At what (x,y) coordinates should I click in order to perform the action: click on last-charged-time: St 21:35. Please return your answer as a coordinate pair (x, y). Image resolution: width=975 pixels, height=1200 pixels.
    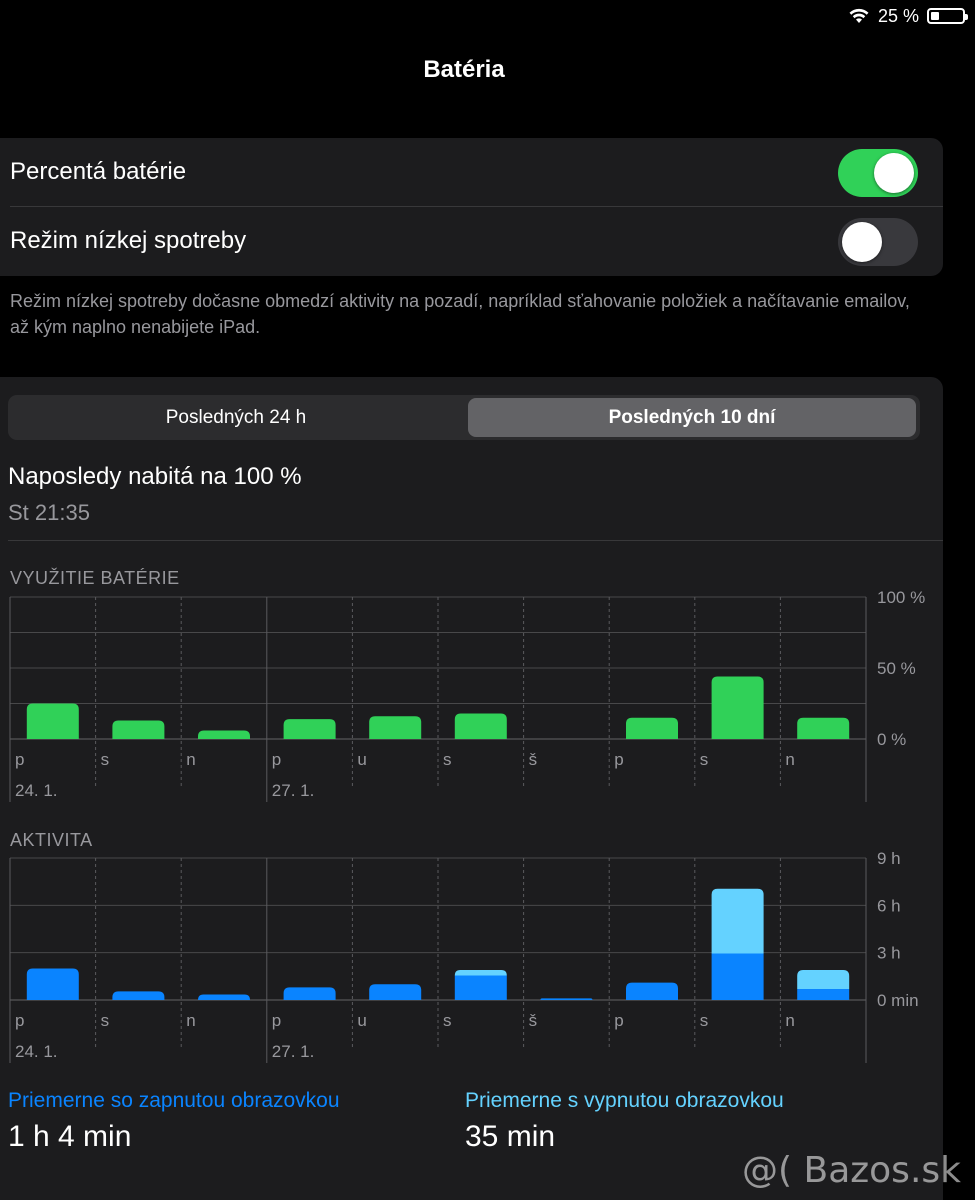
    Looking at the image, I should click on (49, 512).